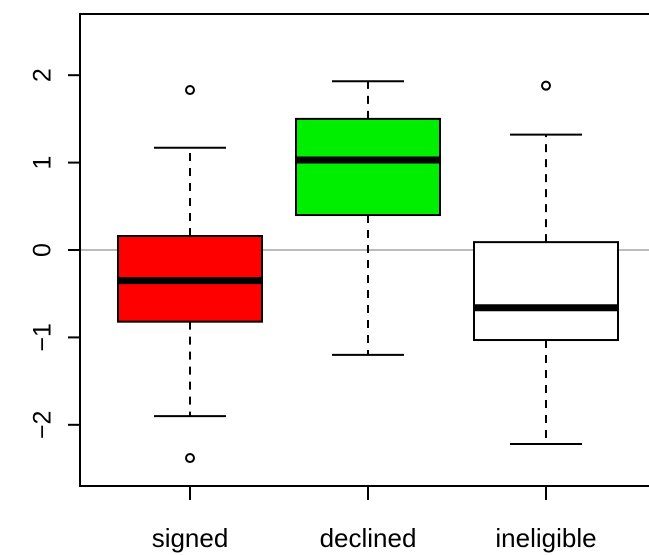  What do you see at coordinates (190, 538) in the screenshot?
I see `x-tick-label: signed` at bounding box center [190, 538].